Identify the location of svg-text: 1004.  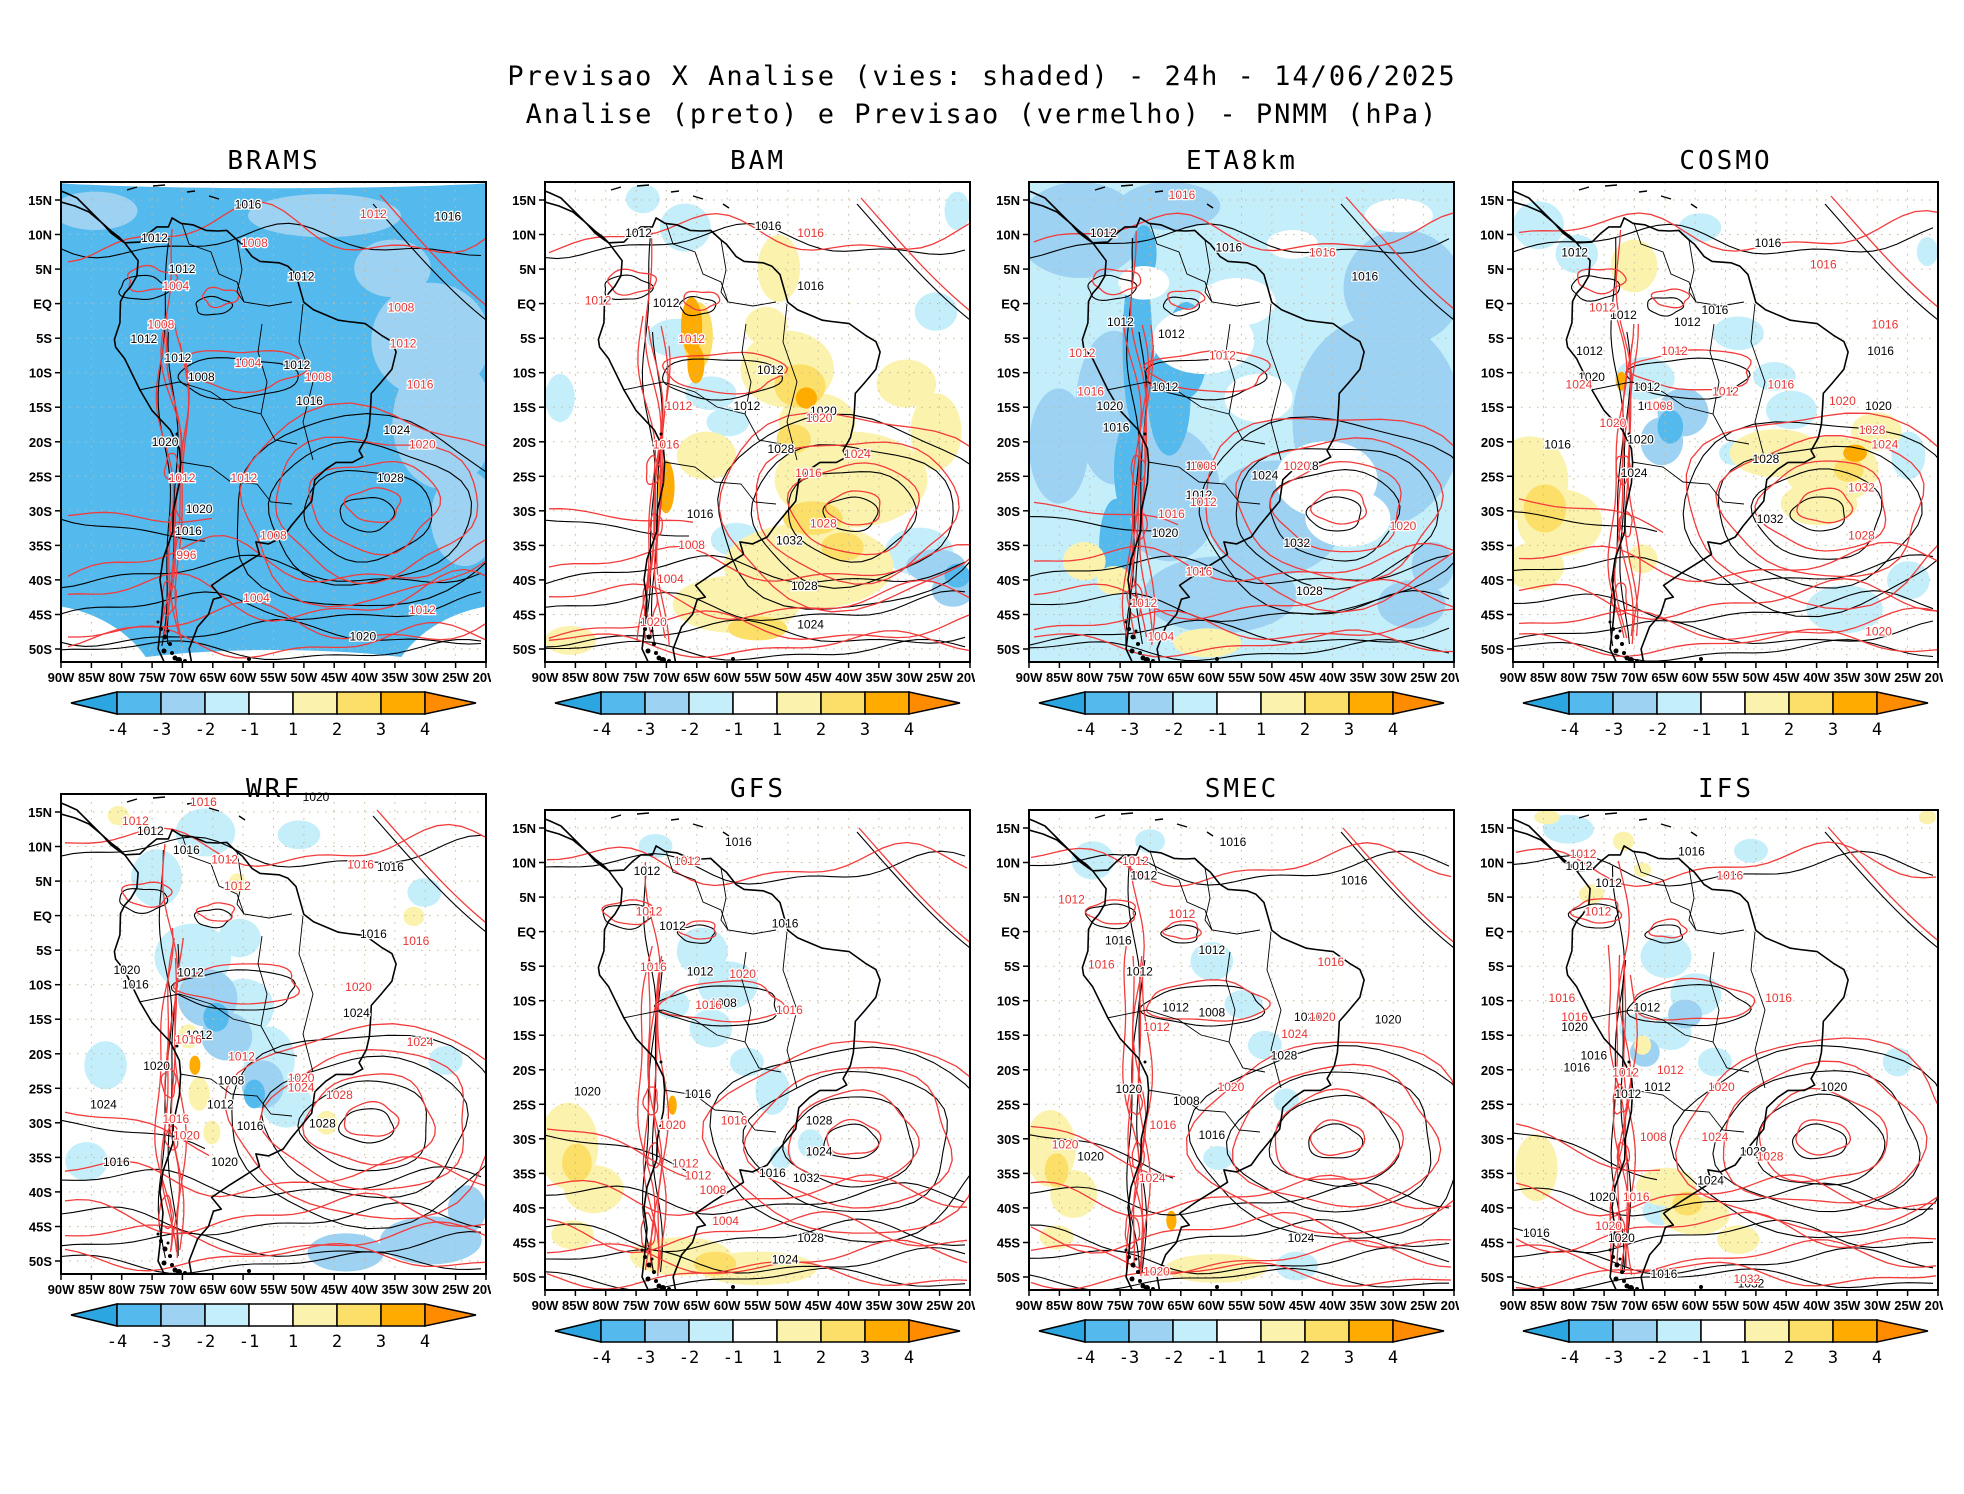
(248, 363).